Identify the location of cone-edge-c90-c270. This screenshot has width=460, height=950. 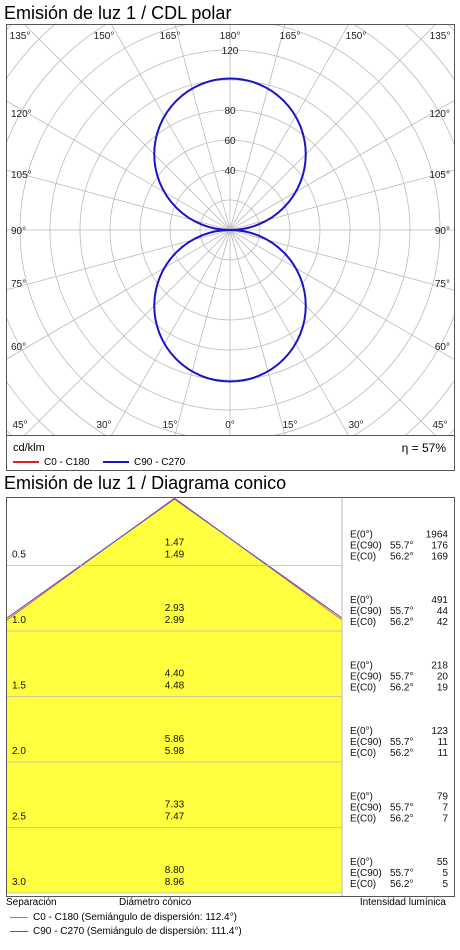
(175, 558).